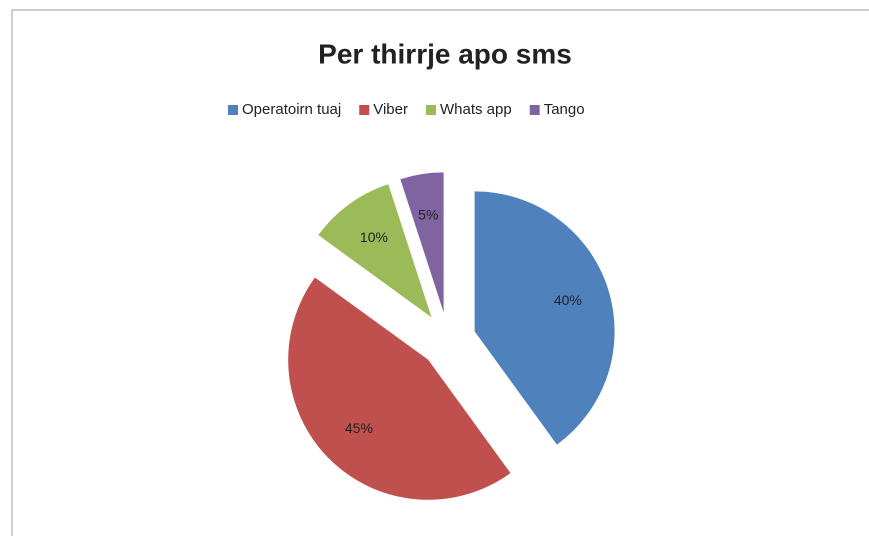  What do you see at coordinates (445, 53) in the screenshot?
I see `chart-title: Per thirrje apo sms` at bounding box center [445, 53].